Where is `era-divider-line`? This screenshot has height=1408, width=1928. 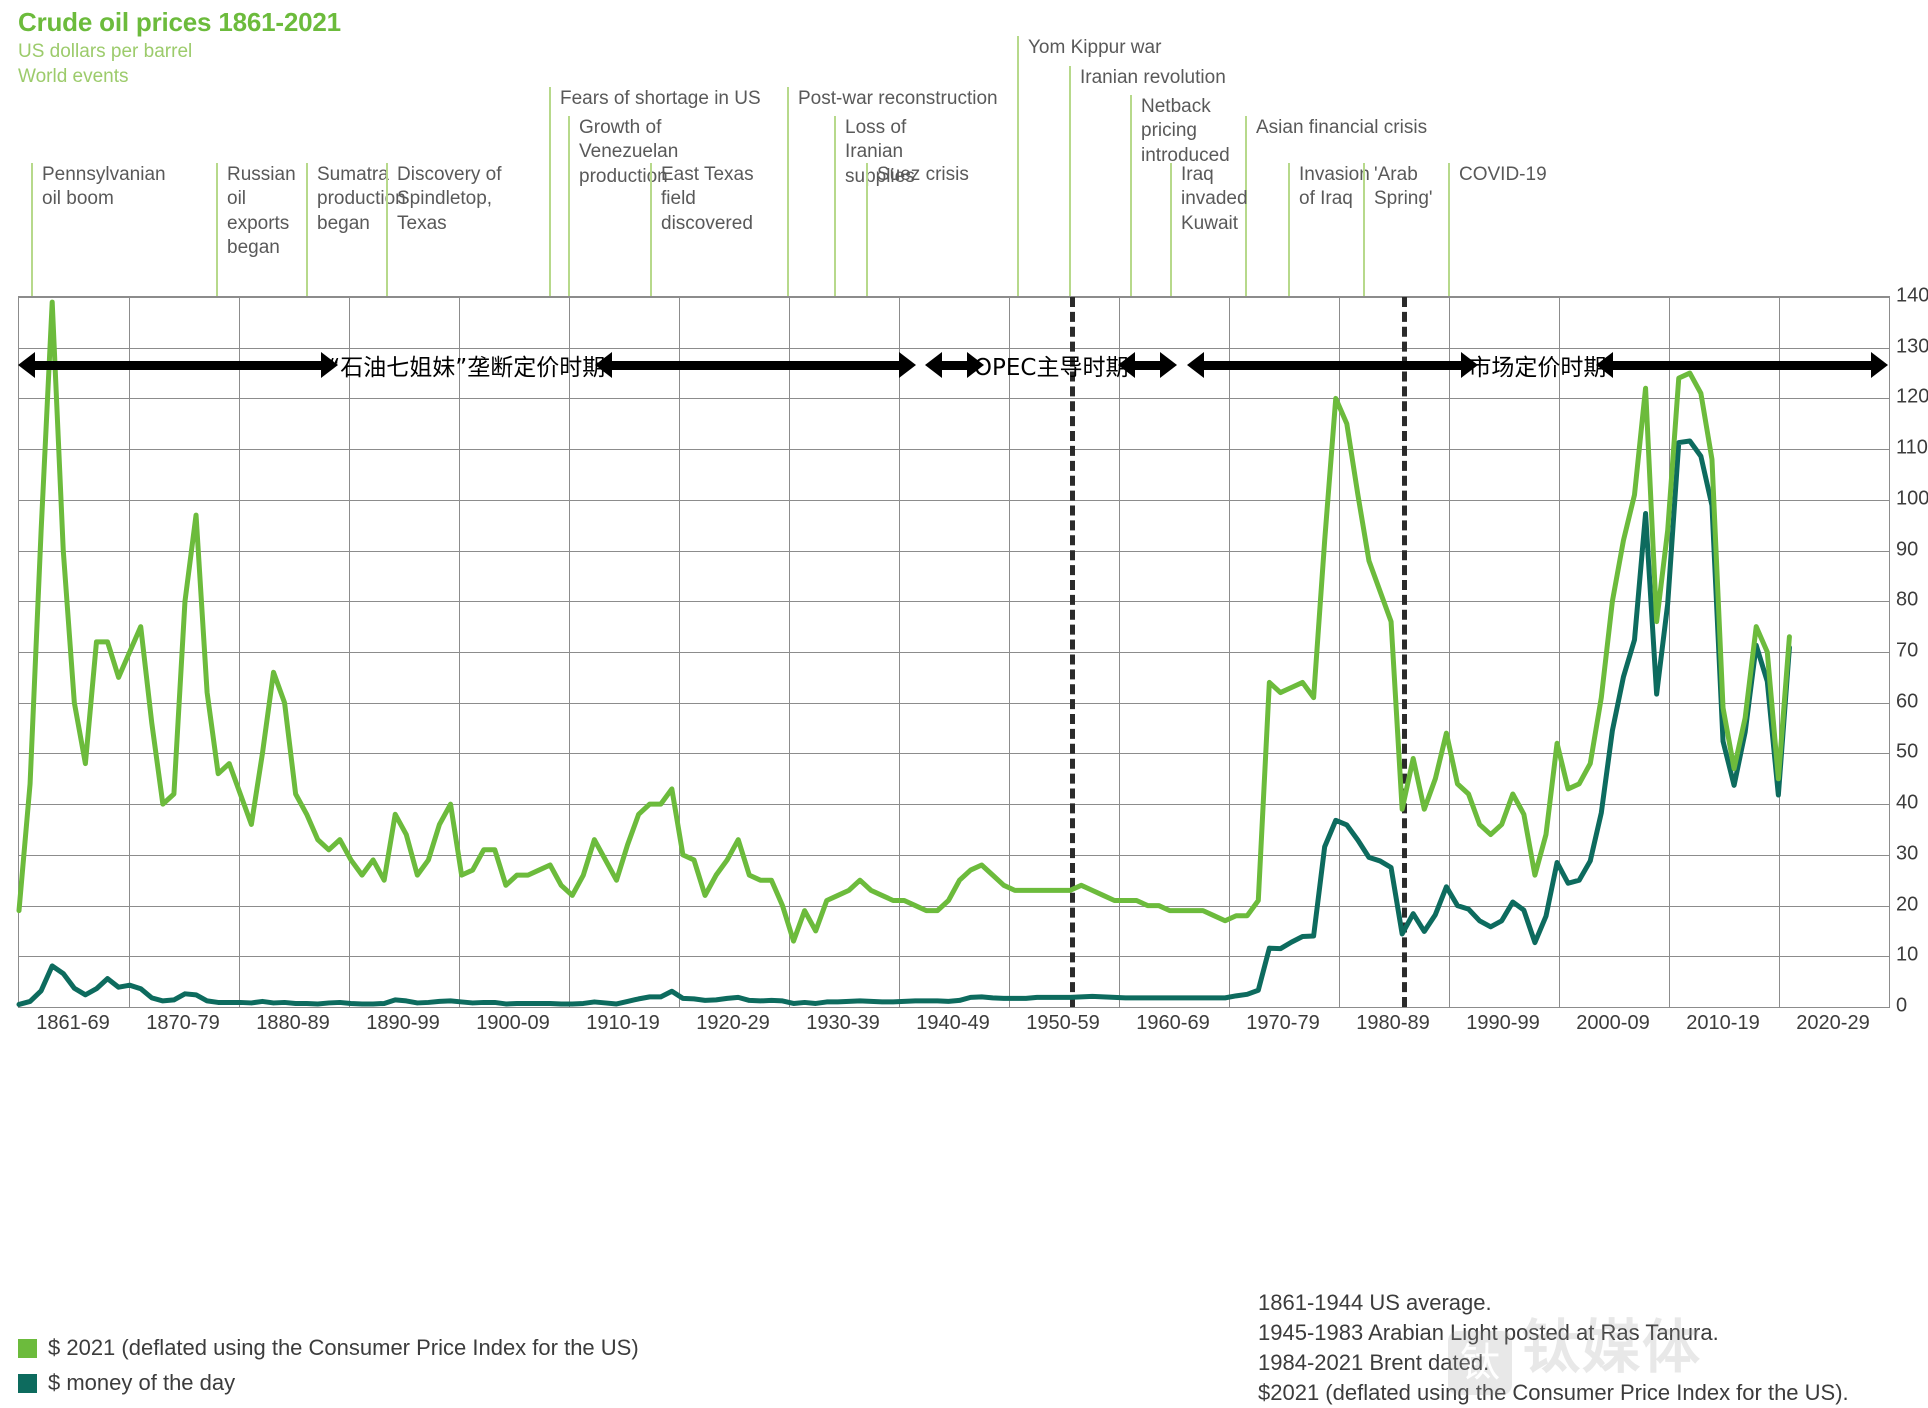 era-divider-line is located at coordinates (1073, 652).